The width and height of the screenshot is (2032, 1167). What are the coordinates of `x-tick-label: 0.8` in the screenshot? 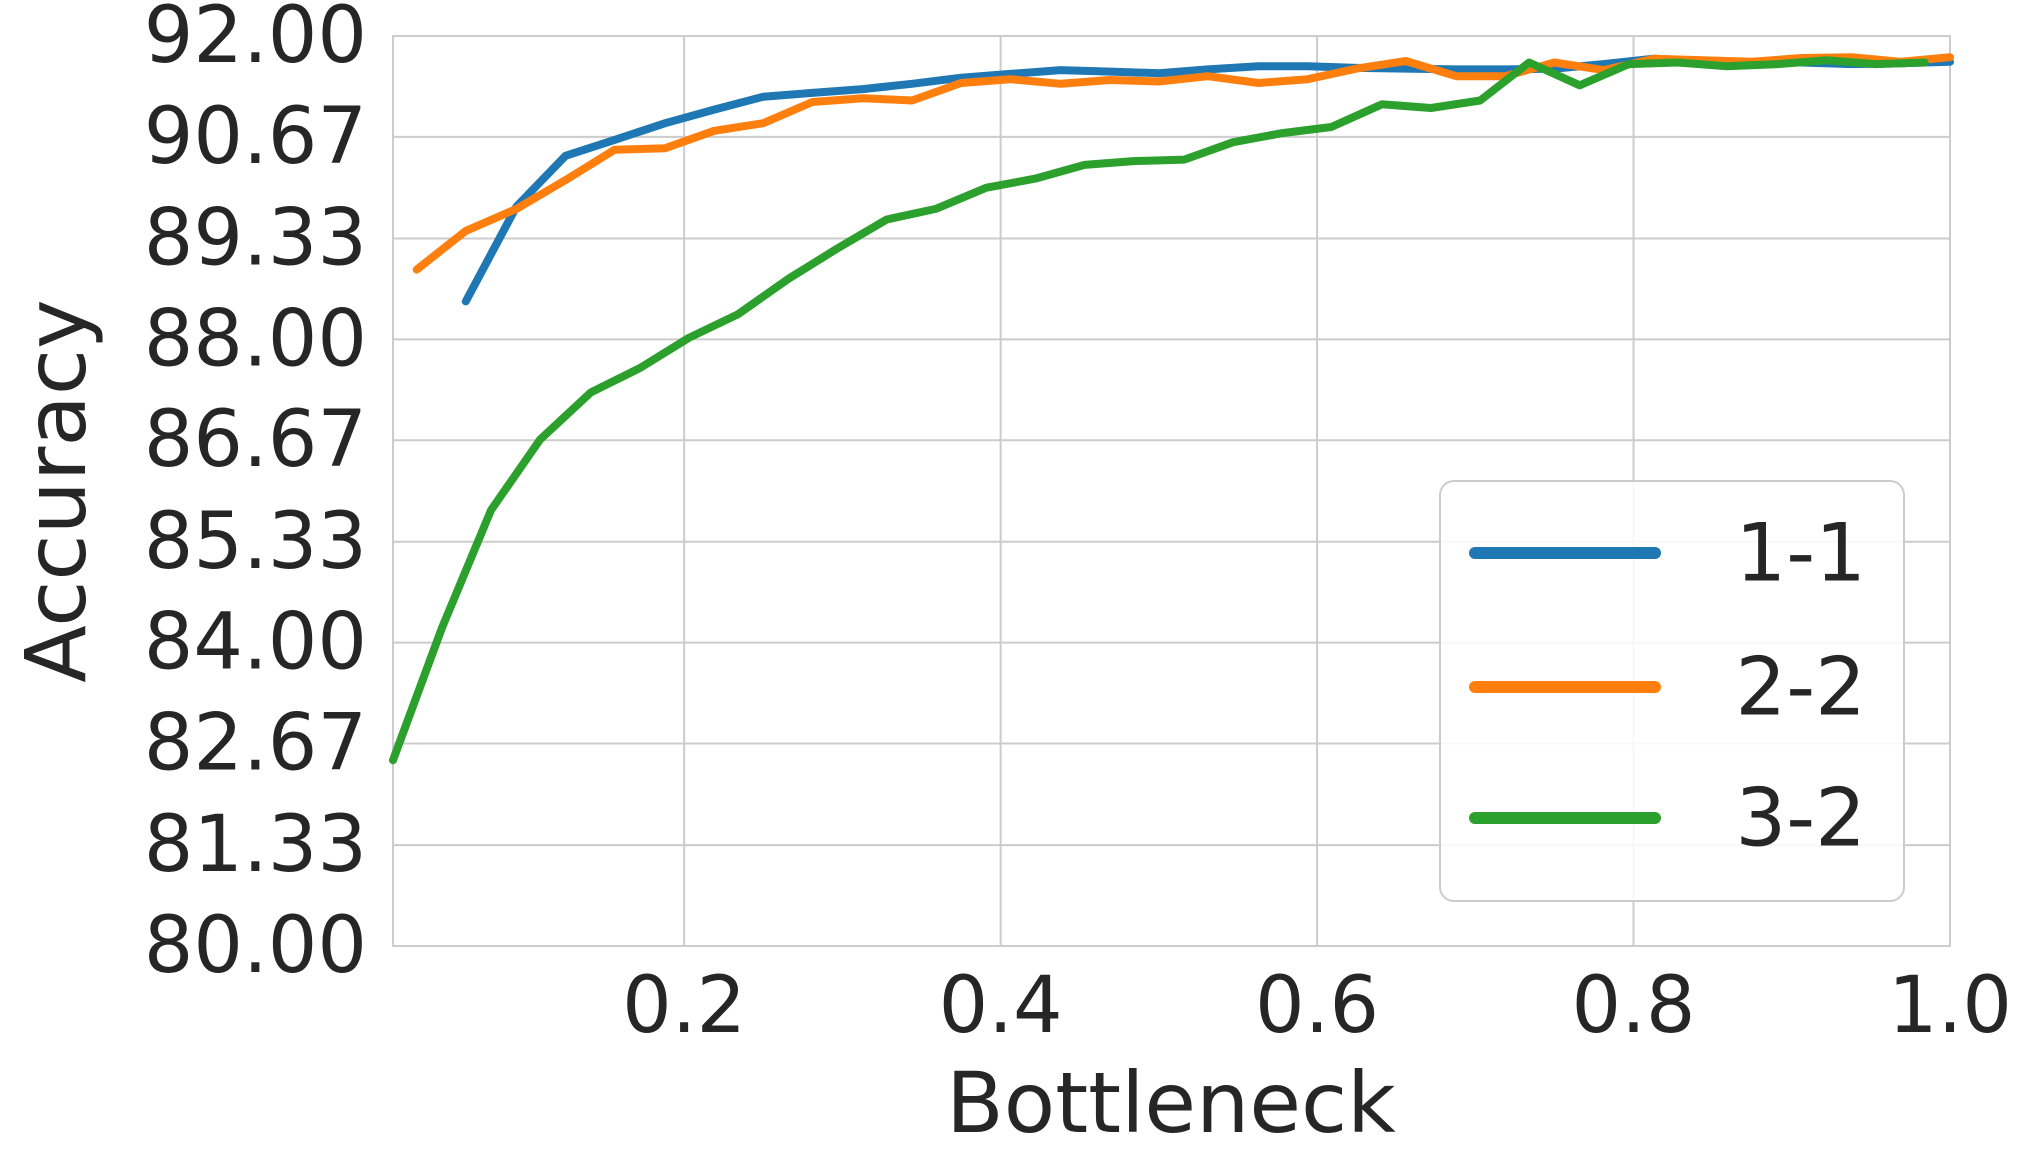 It's located at (1634, 1006).